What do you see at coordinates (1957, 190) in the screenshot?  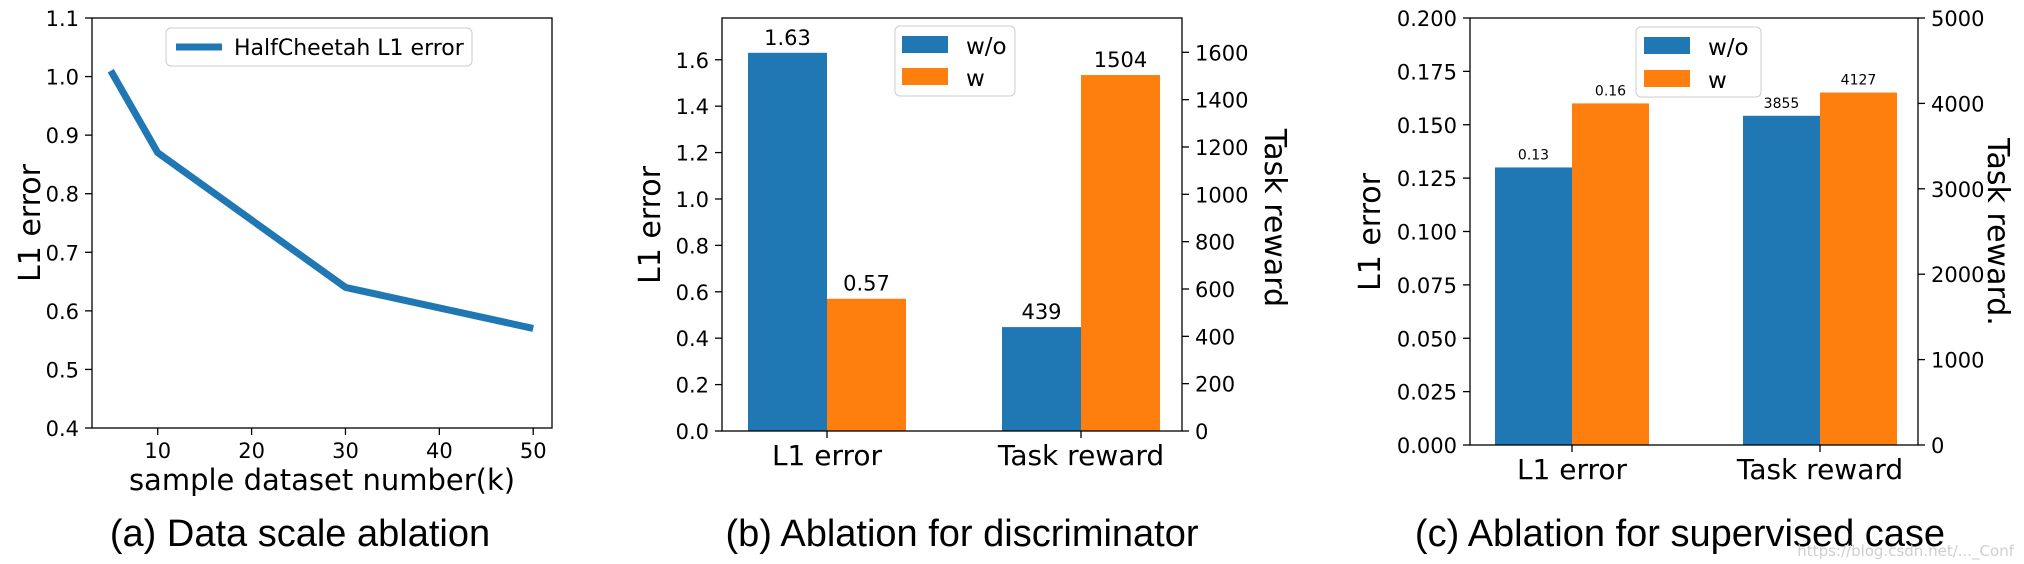 I see `panel-c-y2-tick-label: 3000` at bounding box center [1957, 190].